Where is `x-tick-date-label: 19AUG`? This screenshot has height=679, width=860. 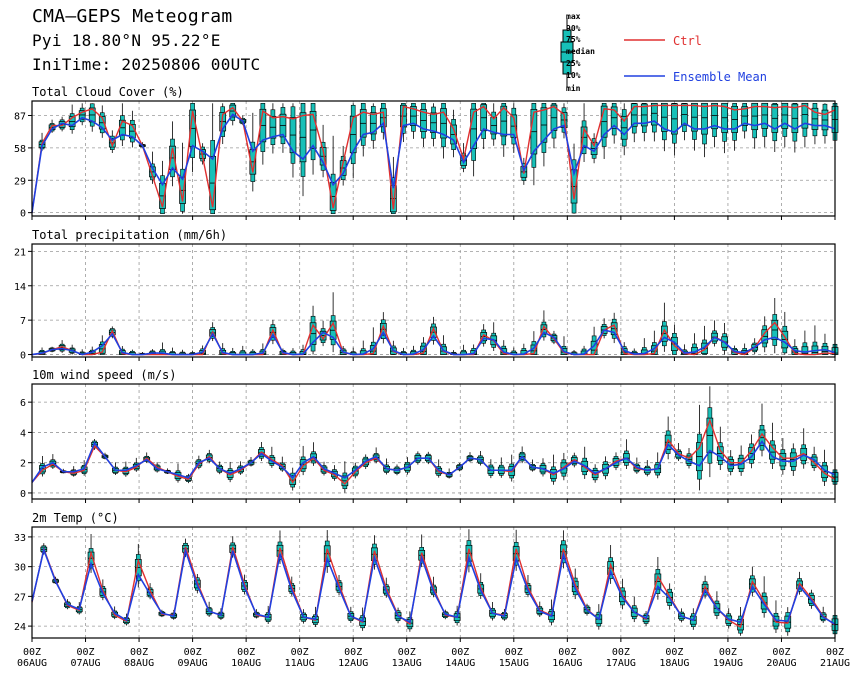
x-tick-date-label: 19AUG is located at coordinates (728, 663).